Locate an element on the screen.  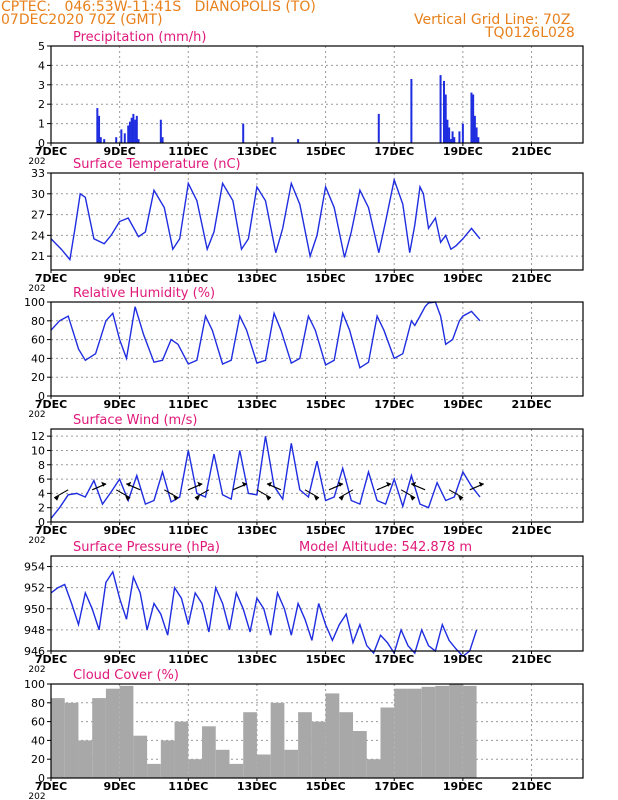
y-tick-label: 4 is located at coordinates (41, 65).